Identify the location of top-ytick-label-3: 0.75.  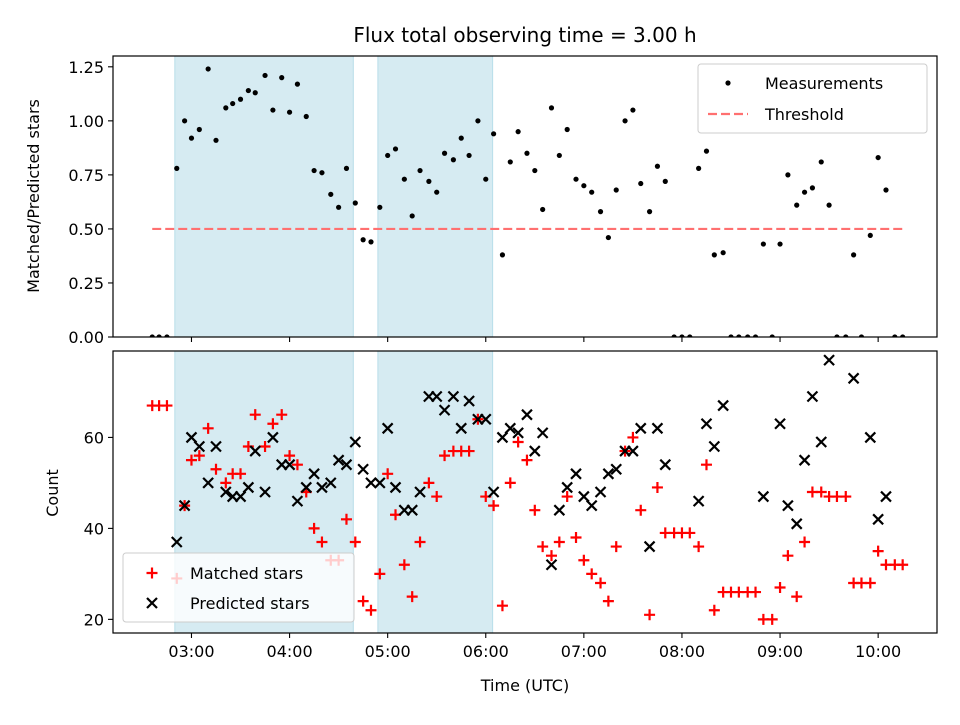
(86, 175).